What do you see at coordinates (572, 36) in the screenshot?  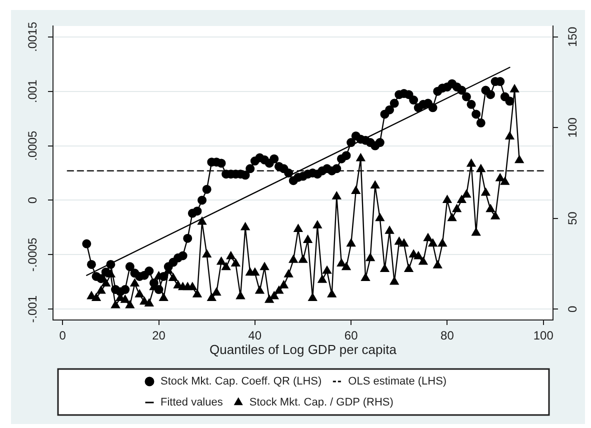 I see `y2-tick-label: 150` at bounding box center [572, 36].